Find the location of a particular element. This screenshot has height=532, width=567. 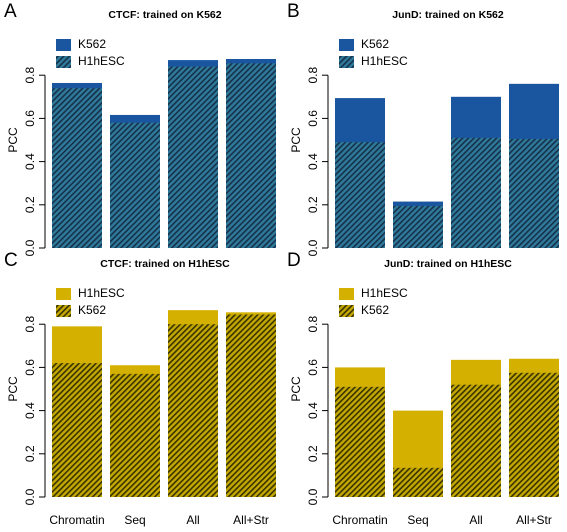

panel-letter: A is located at coordinates (10, 11).